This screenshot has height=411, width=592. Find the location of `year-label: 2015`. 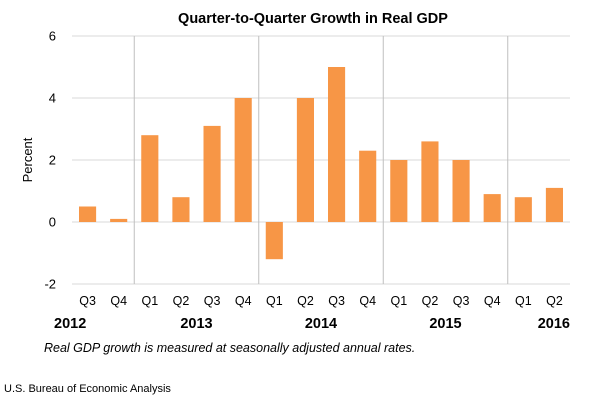

year-label: 2015 is located at coordinates (445, 324).